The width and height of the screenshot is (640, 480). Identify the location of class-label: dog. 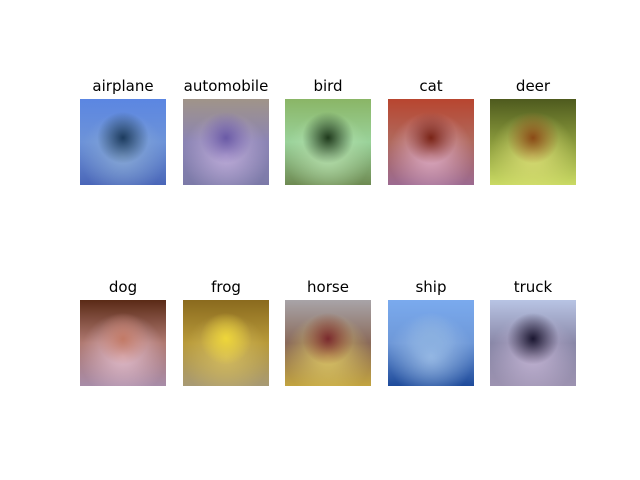
(123, 287).